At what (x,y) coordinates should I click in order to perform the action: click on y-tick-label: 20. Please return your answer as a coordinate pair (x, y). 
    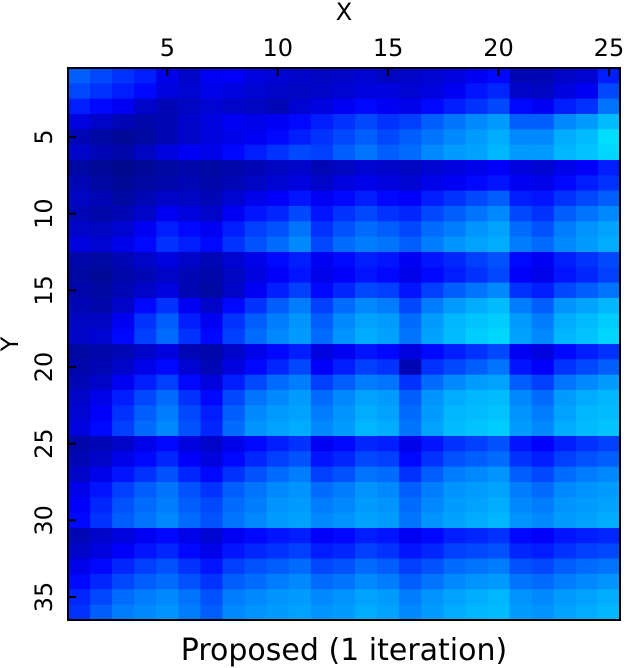
    Looking at the image, I should click on (44, 367).